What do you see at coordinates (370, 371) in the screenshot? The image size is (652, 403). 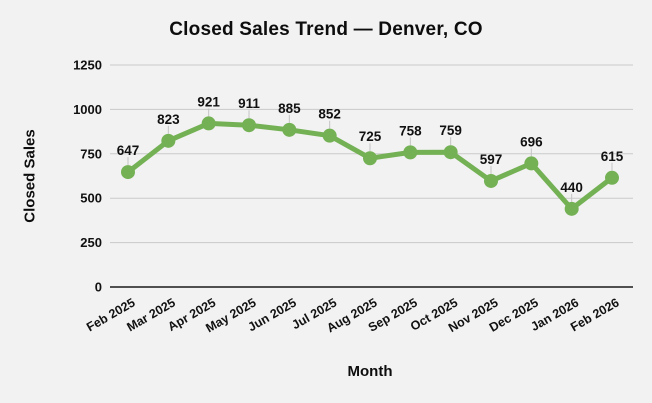 I see `x-axis-title: Month` at bounding box center [370, 371].